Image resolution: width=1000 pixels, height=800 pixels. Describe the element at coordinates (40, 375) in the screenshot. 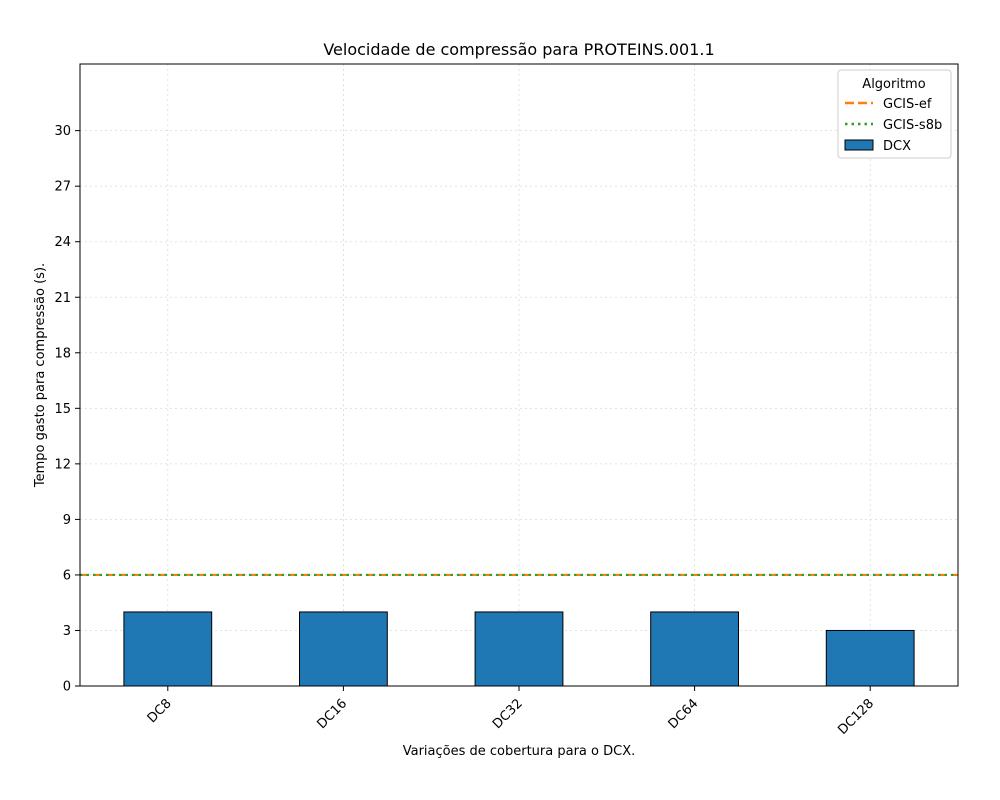

I see `y-axis-label: Tempo gasto para compressão (s).` at that location.